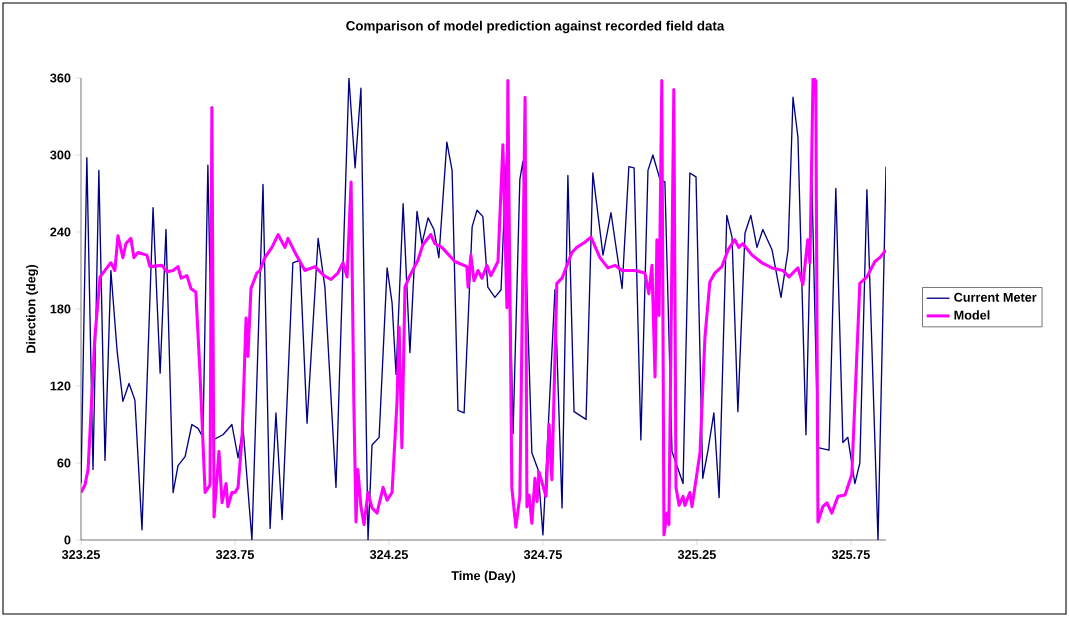 The image size is (1069, 617). Describe the element at coordinates (60, 155) in the screenshot. I see `y-tick-label: 300` at that location.